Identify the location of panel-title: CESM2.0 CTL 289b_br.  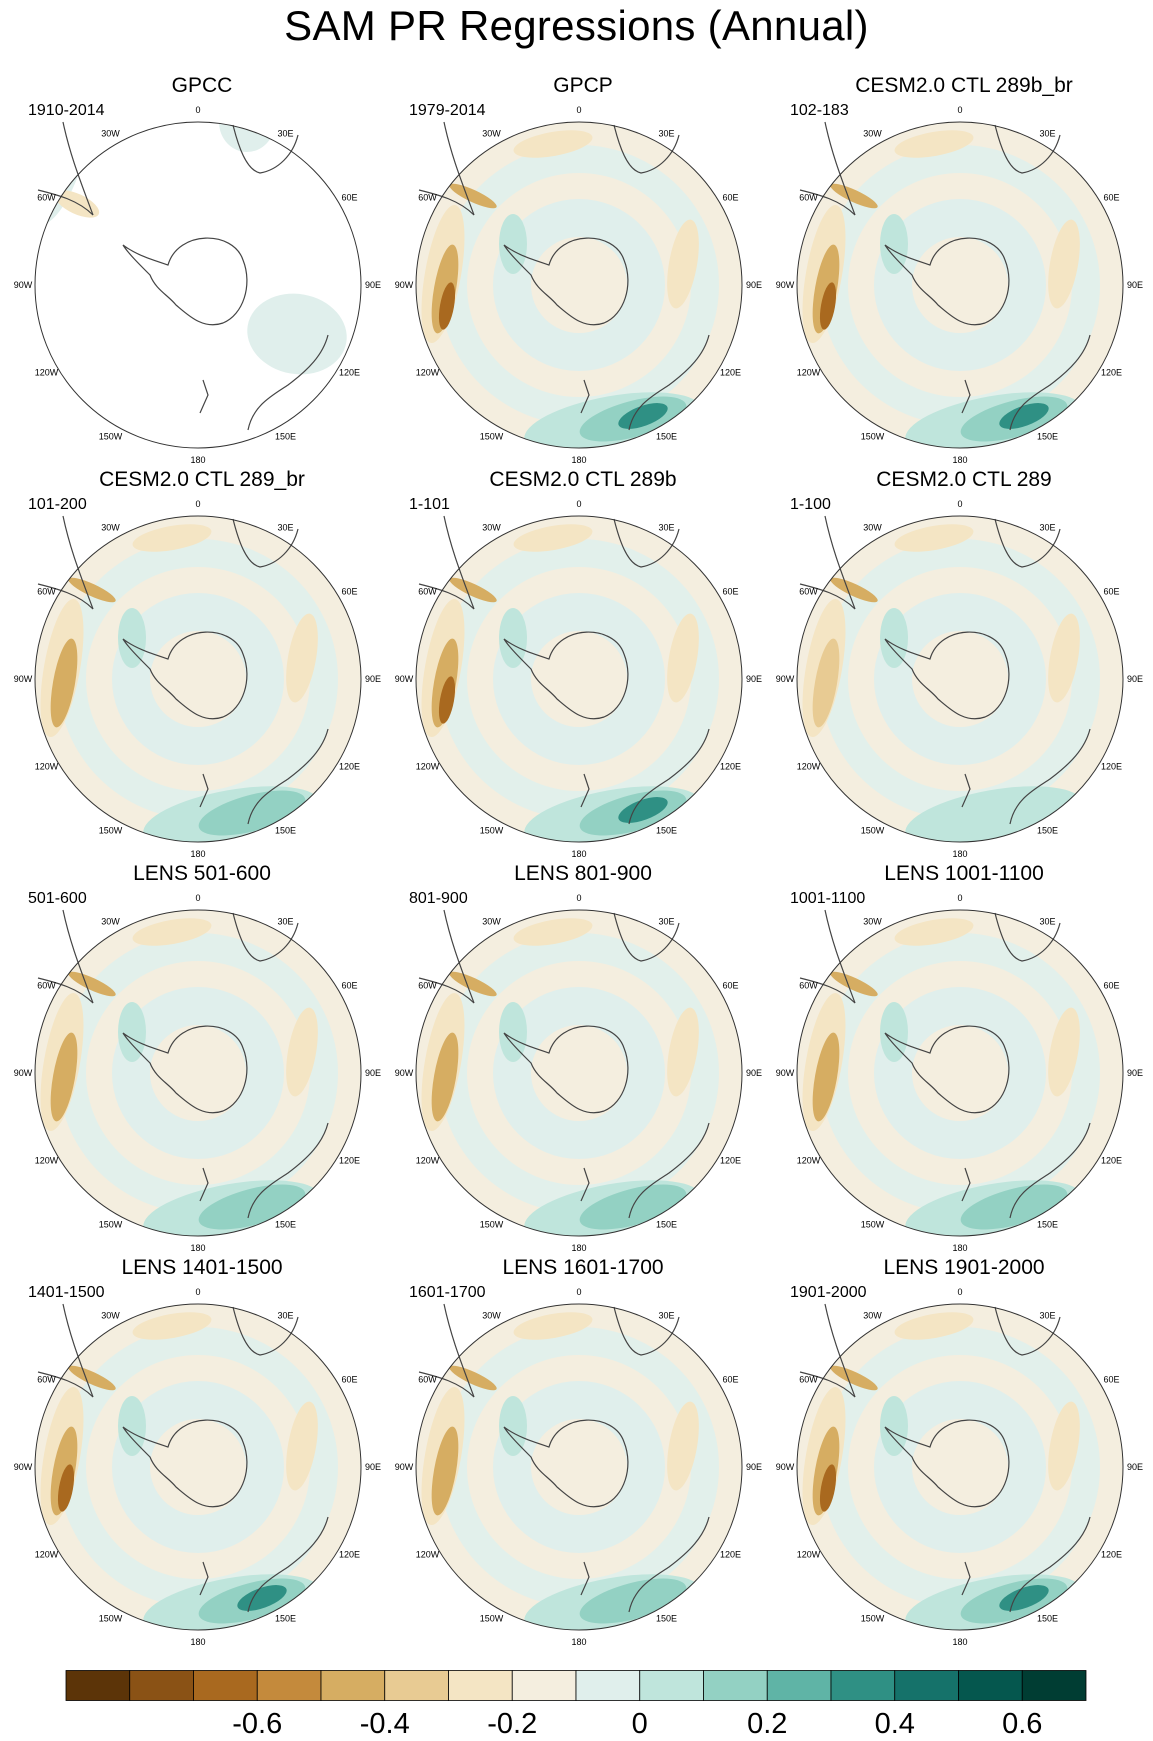
(964, 85).